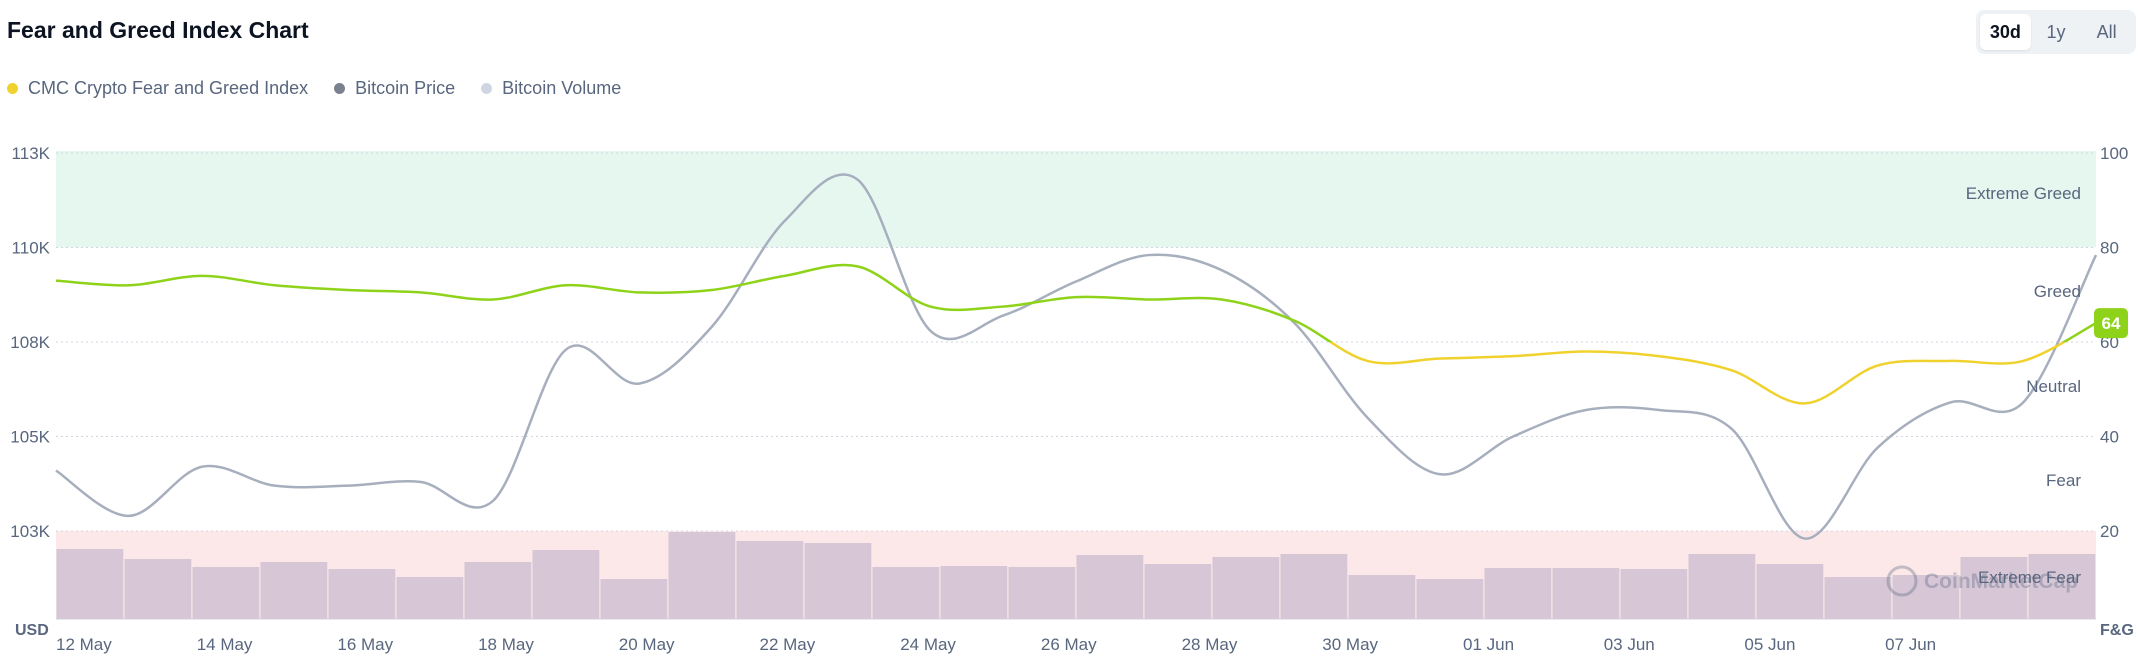 Image resolution: width=2139 pixels, height=669 pixels. I want to click on x-axis-tick: 26 May, so click(1069, 644).